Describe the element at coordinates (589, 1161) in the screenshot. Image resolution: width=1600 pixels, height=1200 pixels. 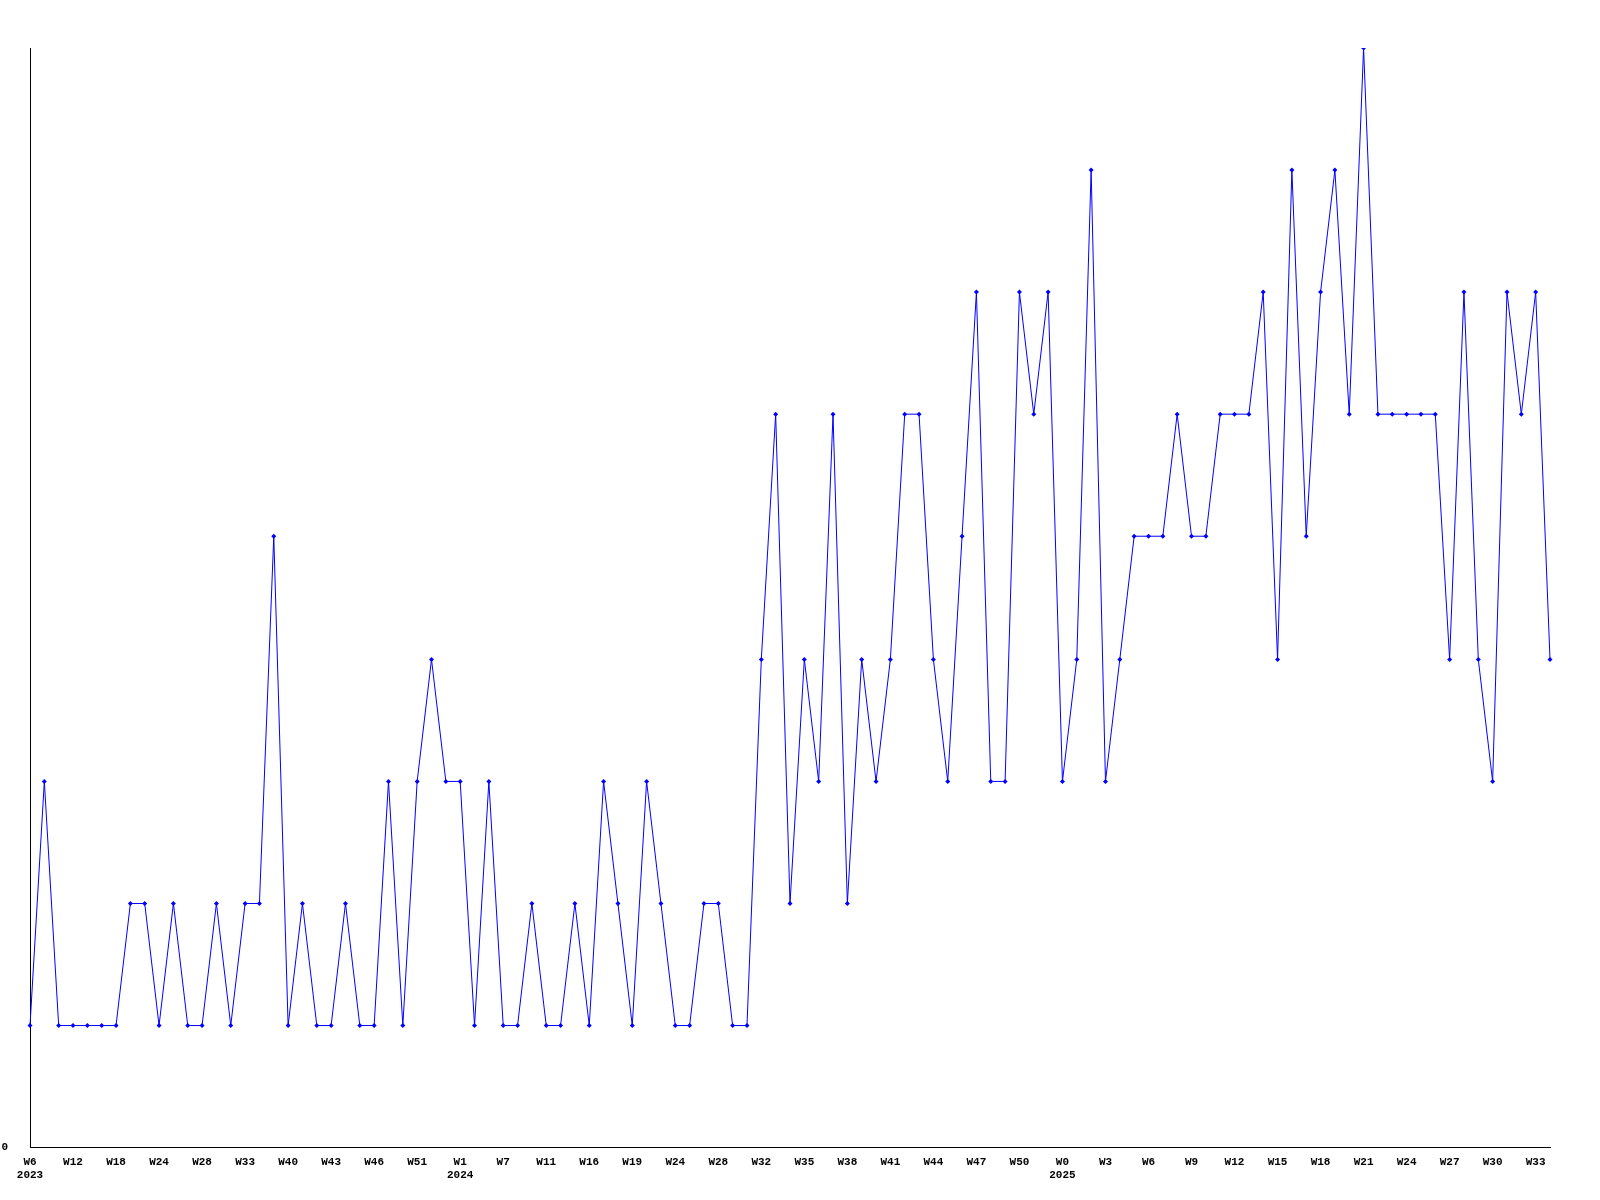
I see `x-tick-label: W16` at that location.